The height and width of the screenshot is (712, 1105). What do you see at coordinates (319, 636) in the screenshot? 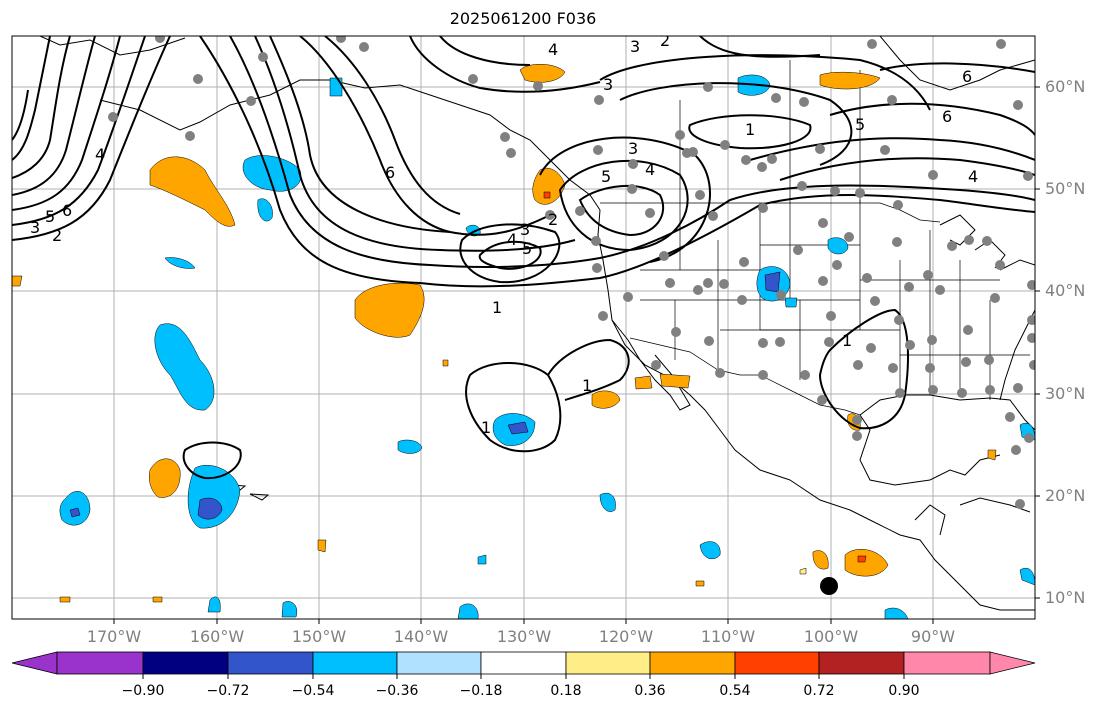
I see `lon-label-150w: 150°W` at bounding box center [319, 636].